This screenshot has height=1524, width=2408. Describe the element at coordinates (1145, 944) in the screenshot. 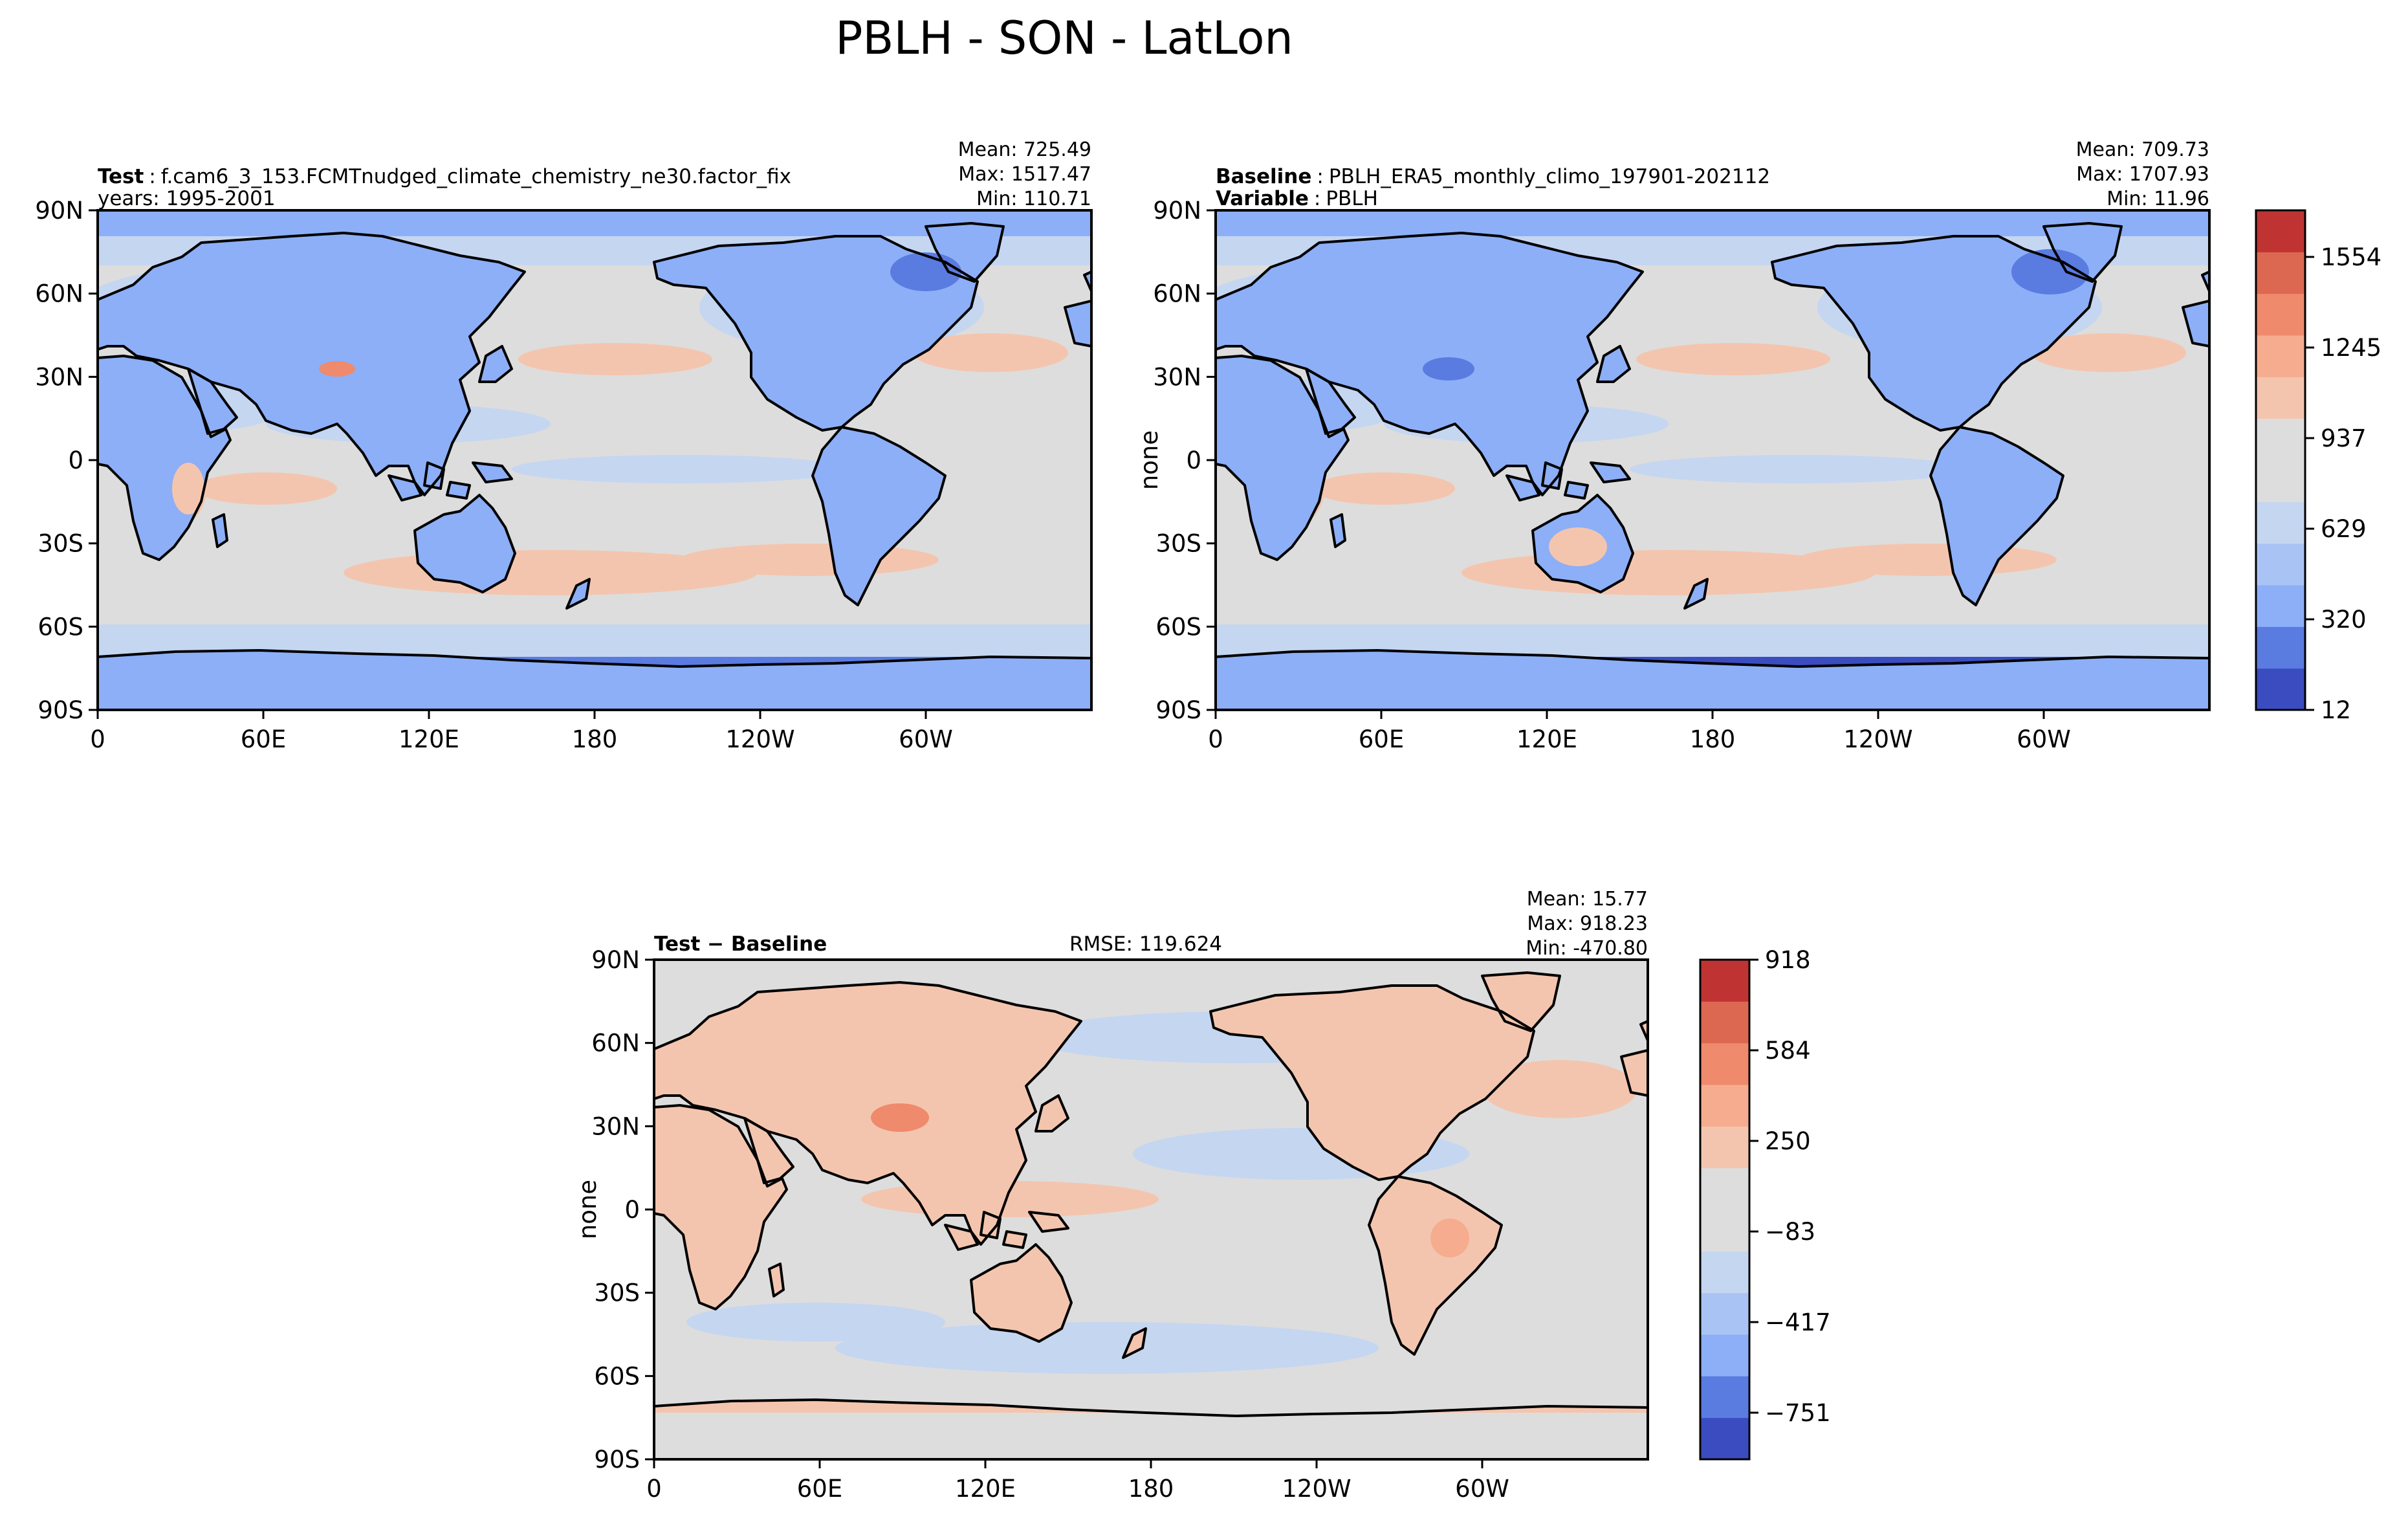

I see `rmse-label: RMSE: 119.624` at that location.